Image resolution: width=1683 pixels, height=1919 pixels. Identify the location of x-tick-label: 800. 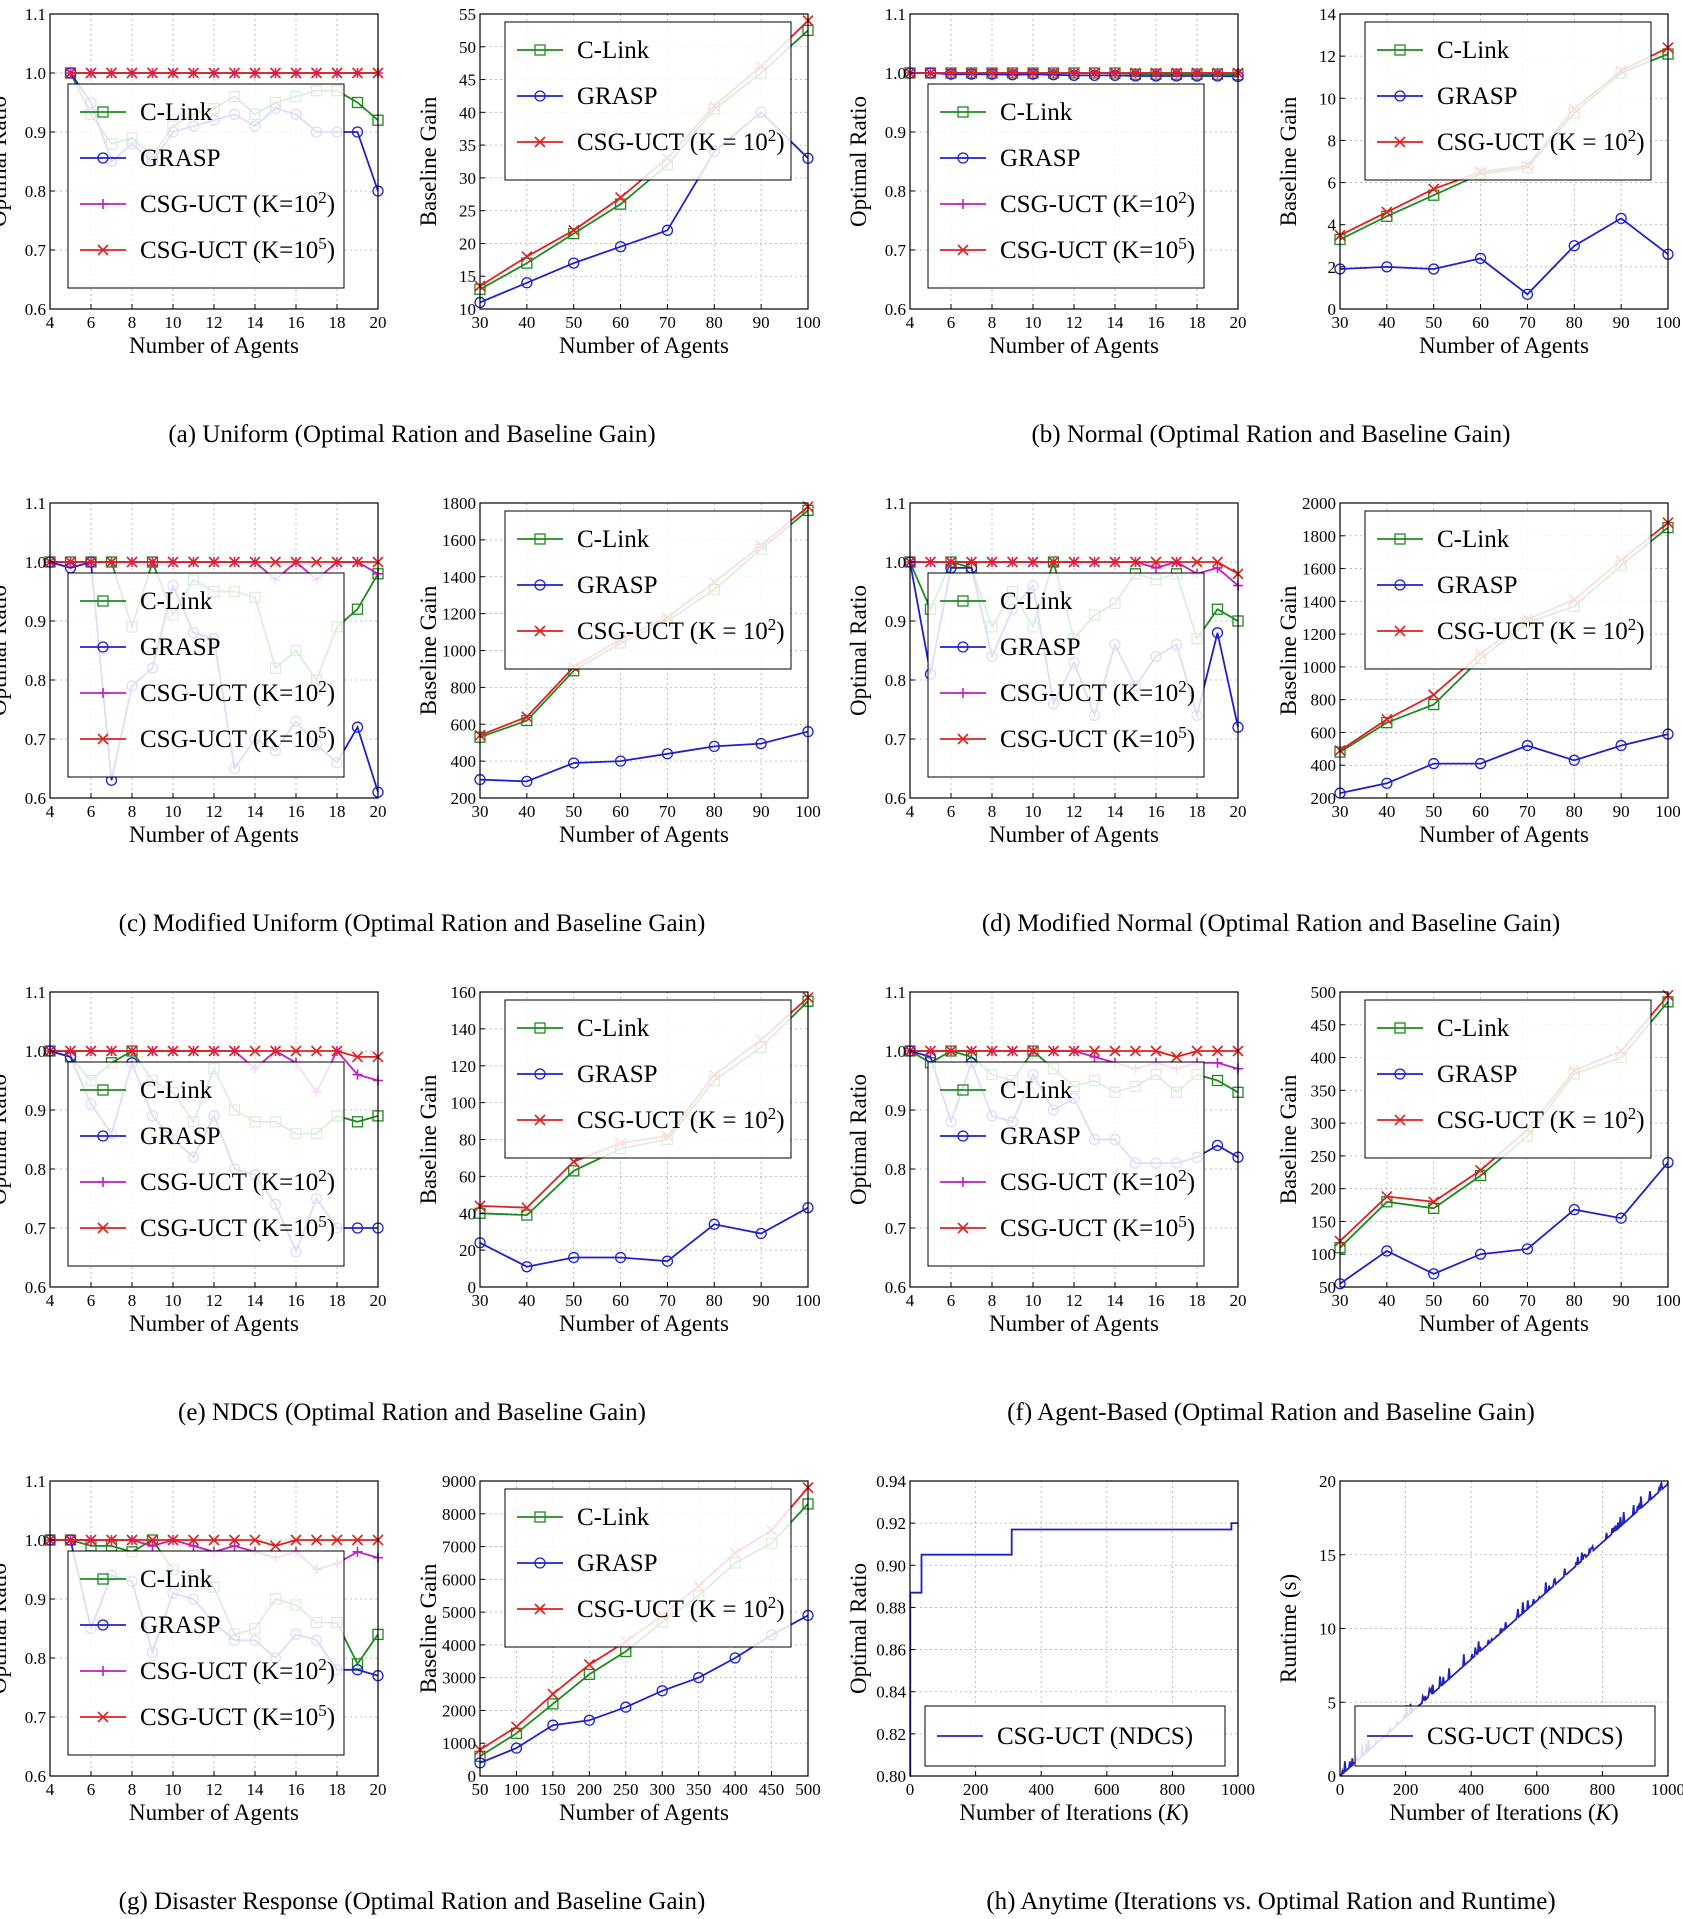
(1173, 1789).